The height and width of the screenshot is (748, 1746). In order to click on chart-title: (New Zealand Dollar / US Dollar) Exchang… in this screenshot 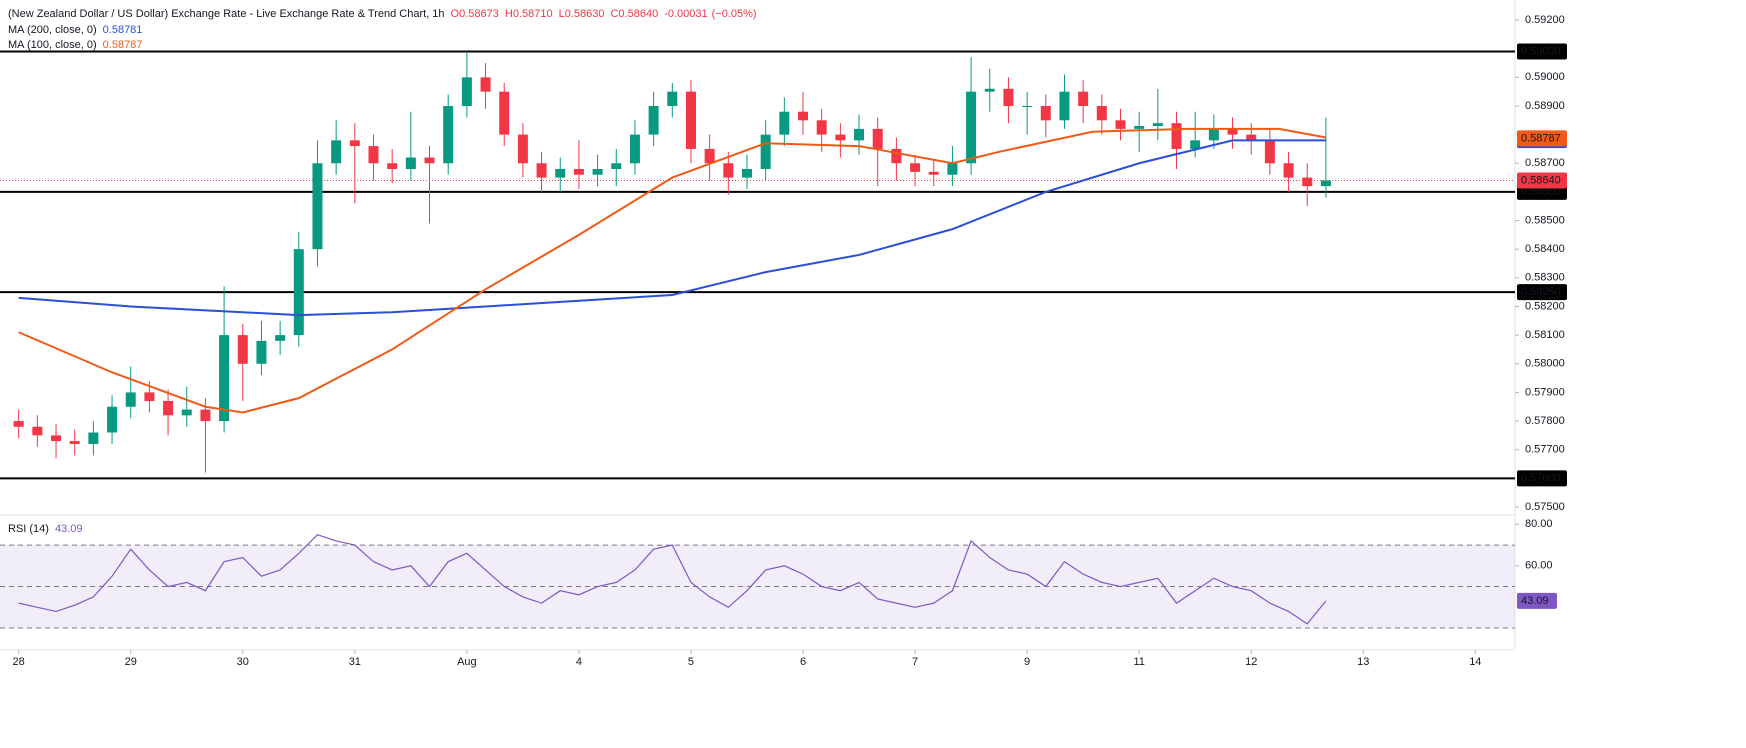, I will do `click(226, 14)`.